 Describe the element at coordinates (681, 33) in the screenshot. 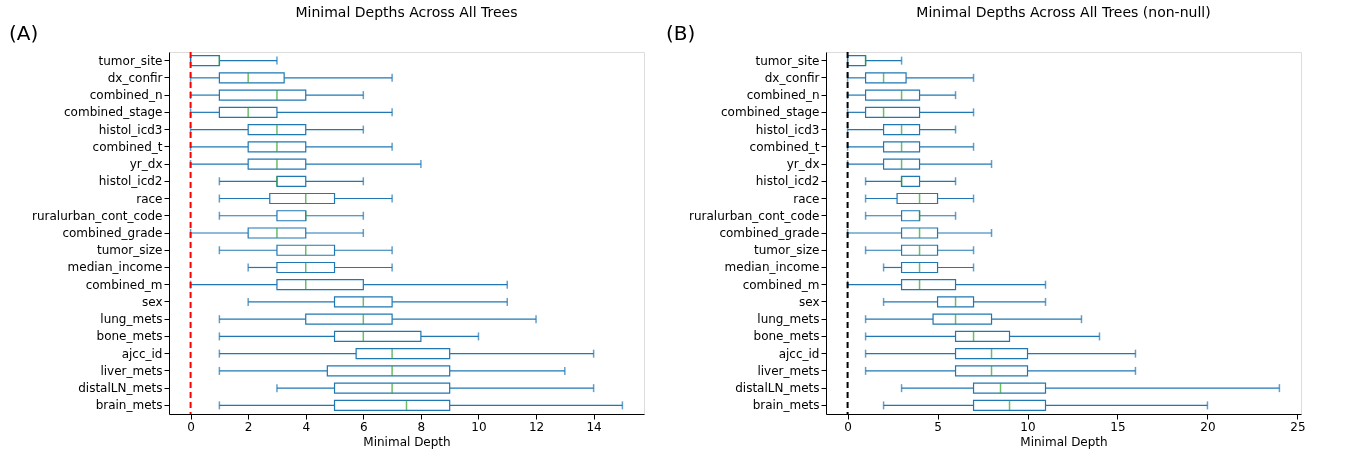

I see `text: (B)` at that location.